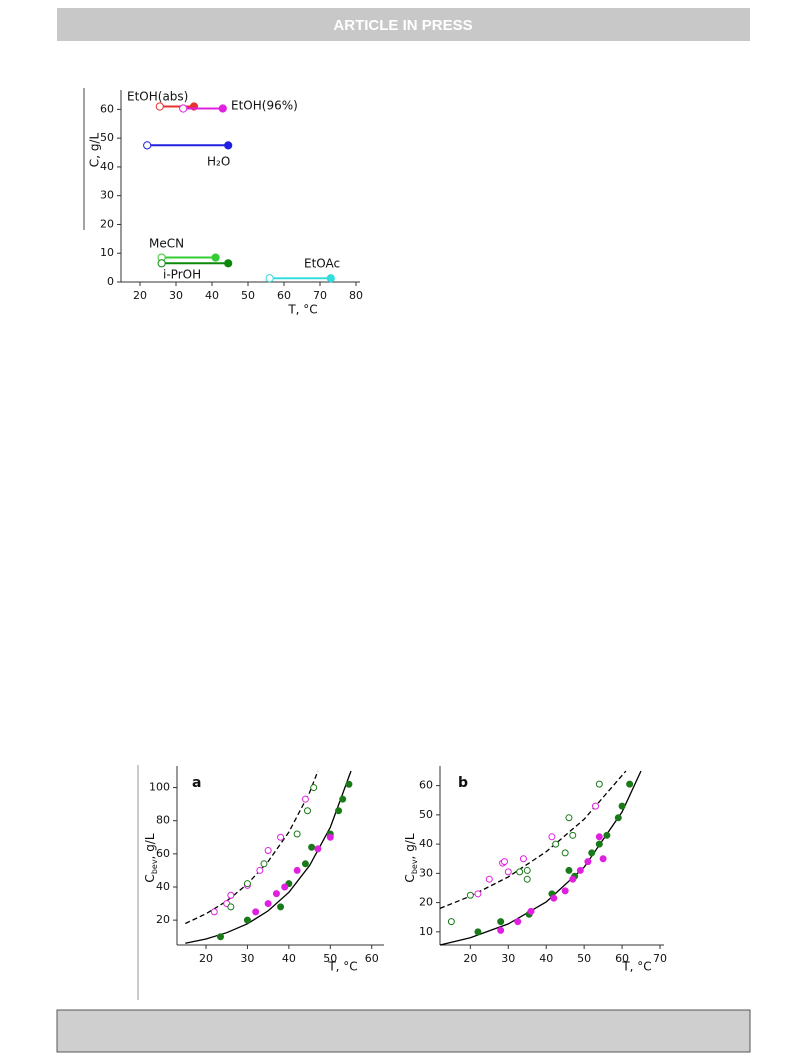 The height and width of the screenshot is (1057, 793). I want to click on axis-label-part: bev, so click(154, 866).